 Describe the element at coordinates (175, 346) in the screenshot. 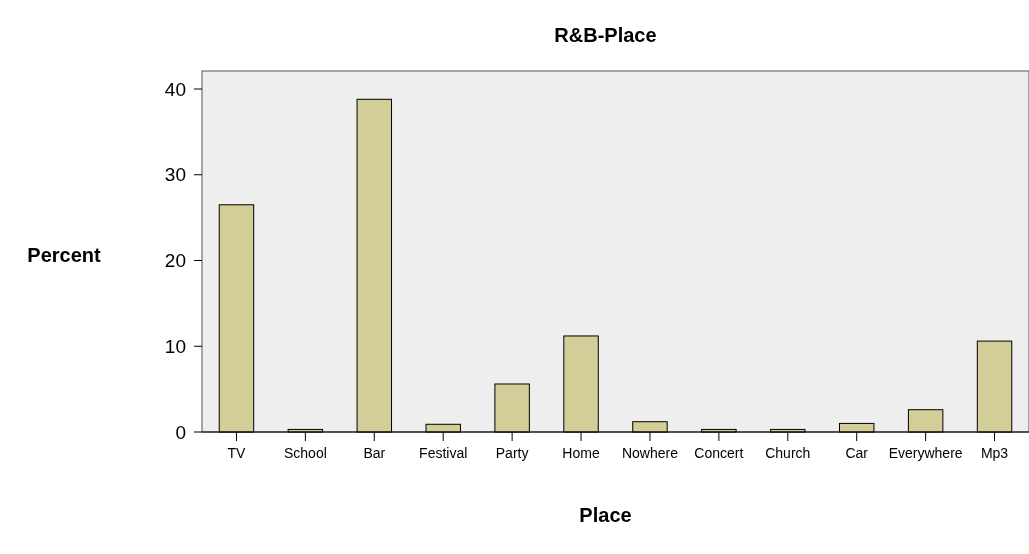

I see `y-tick-label: 10` at that location.